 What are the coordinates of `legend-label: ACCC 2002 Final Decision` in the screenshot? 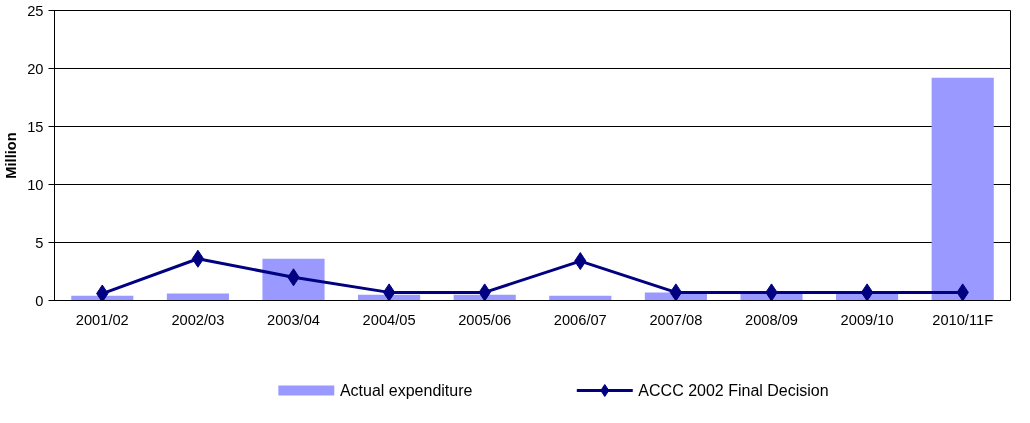 It's located at (733, 390).